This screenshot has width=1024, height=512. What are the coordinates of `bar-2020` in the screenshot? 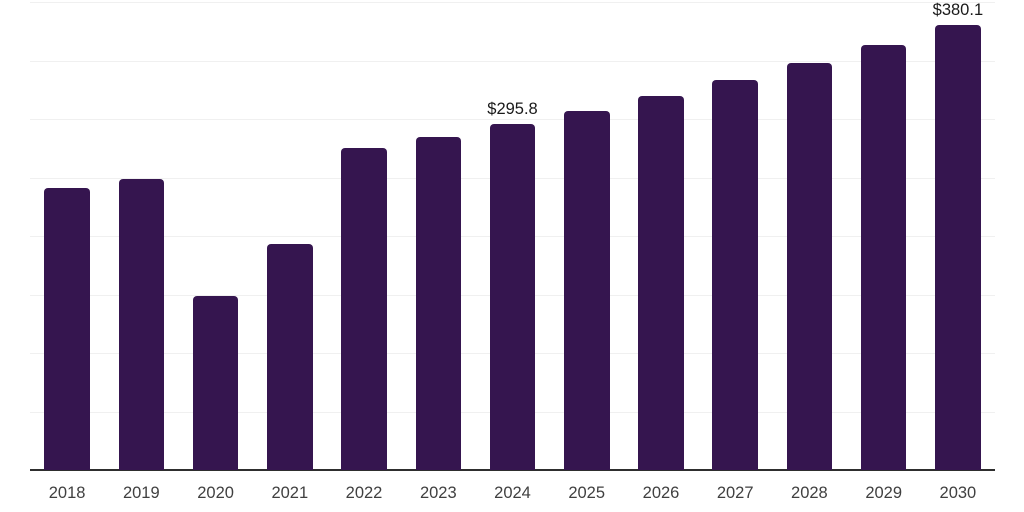 It's located at (215, 383).